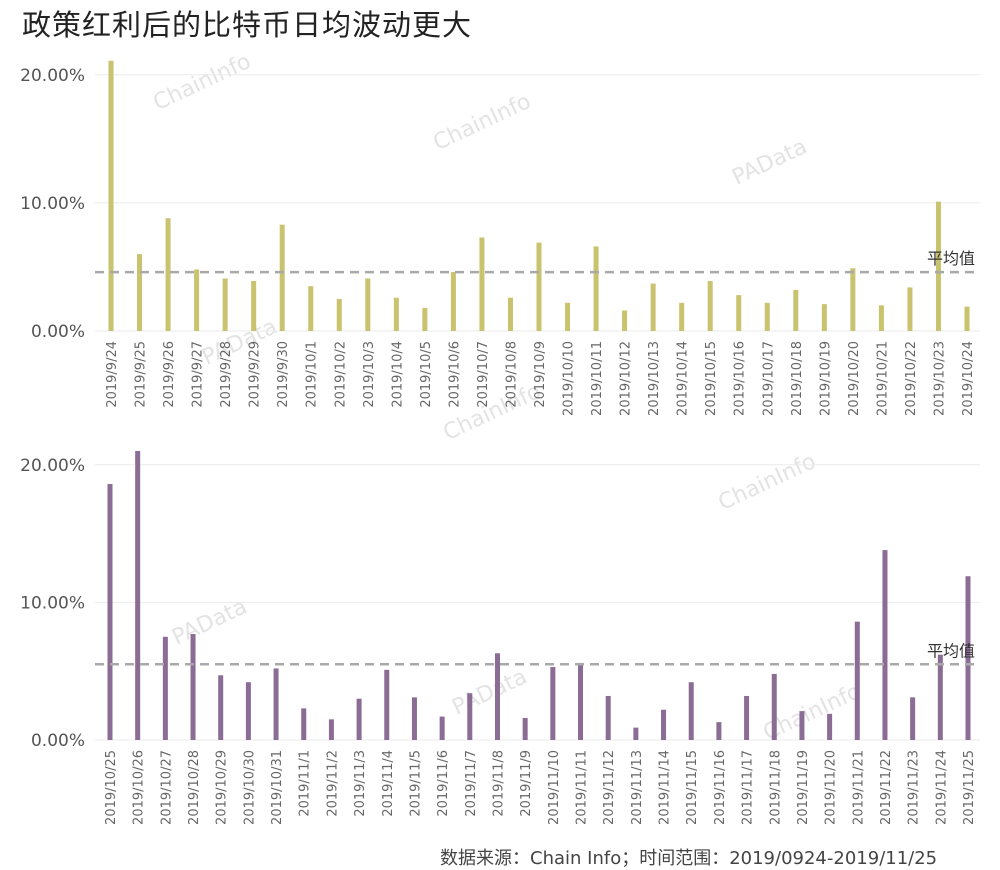  What do you see at coordinates (312, 374) in the screenshot?
I see `x-tick-label: 2019/10/1` at bounding box center [312, 374].